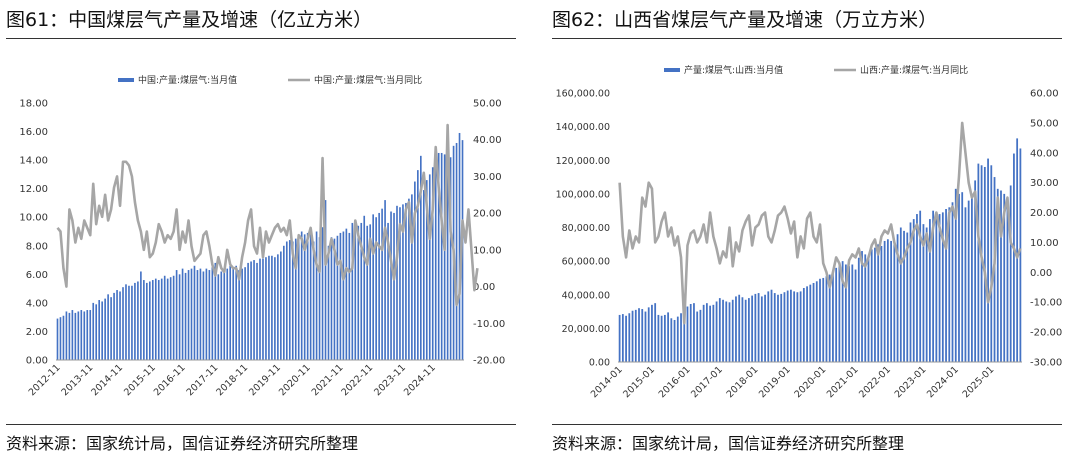 This screenshot has height=467, width=1080. I want to click on x-tick-label: 2018-01, so click(743, 382).